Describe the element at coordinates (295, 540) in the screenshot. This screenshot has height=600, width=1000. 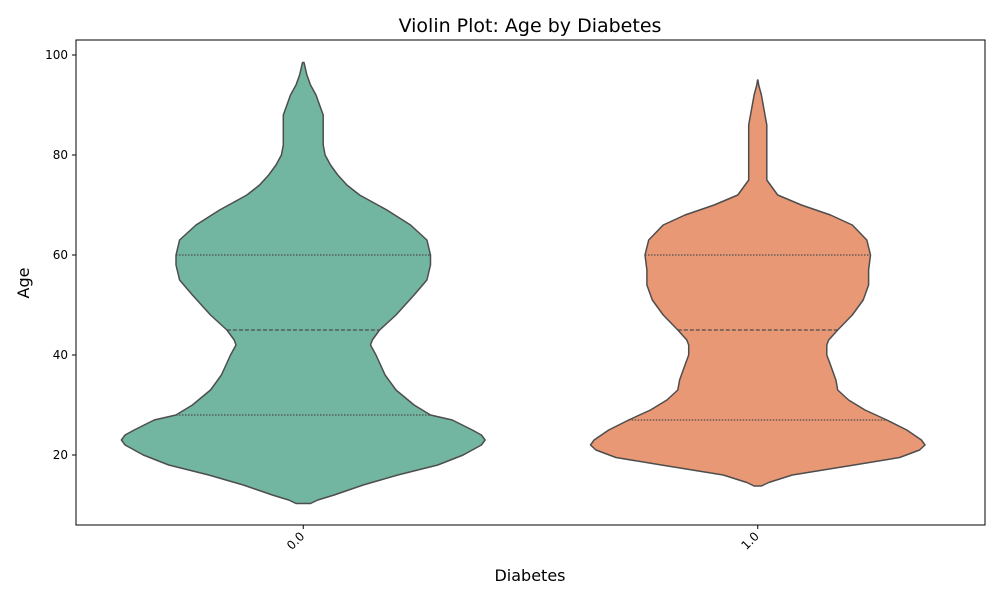
I see `x-tick-label: 0.0` at that location.